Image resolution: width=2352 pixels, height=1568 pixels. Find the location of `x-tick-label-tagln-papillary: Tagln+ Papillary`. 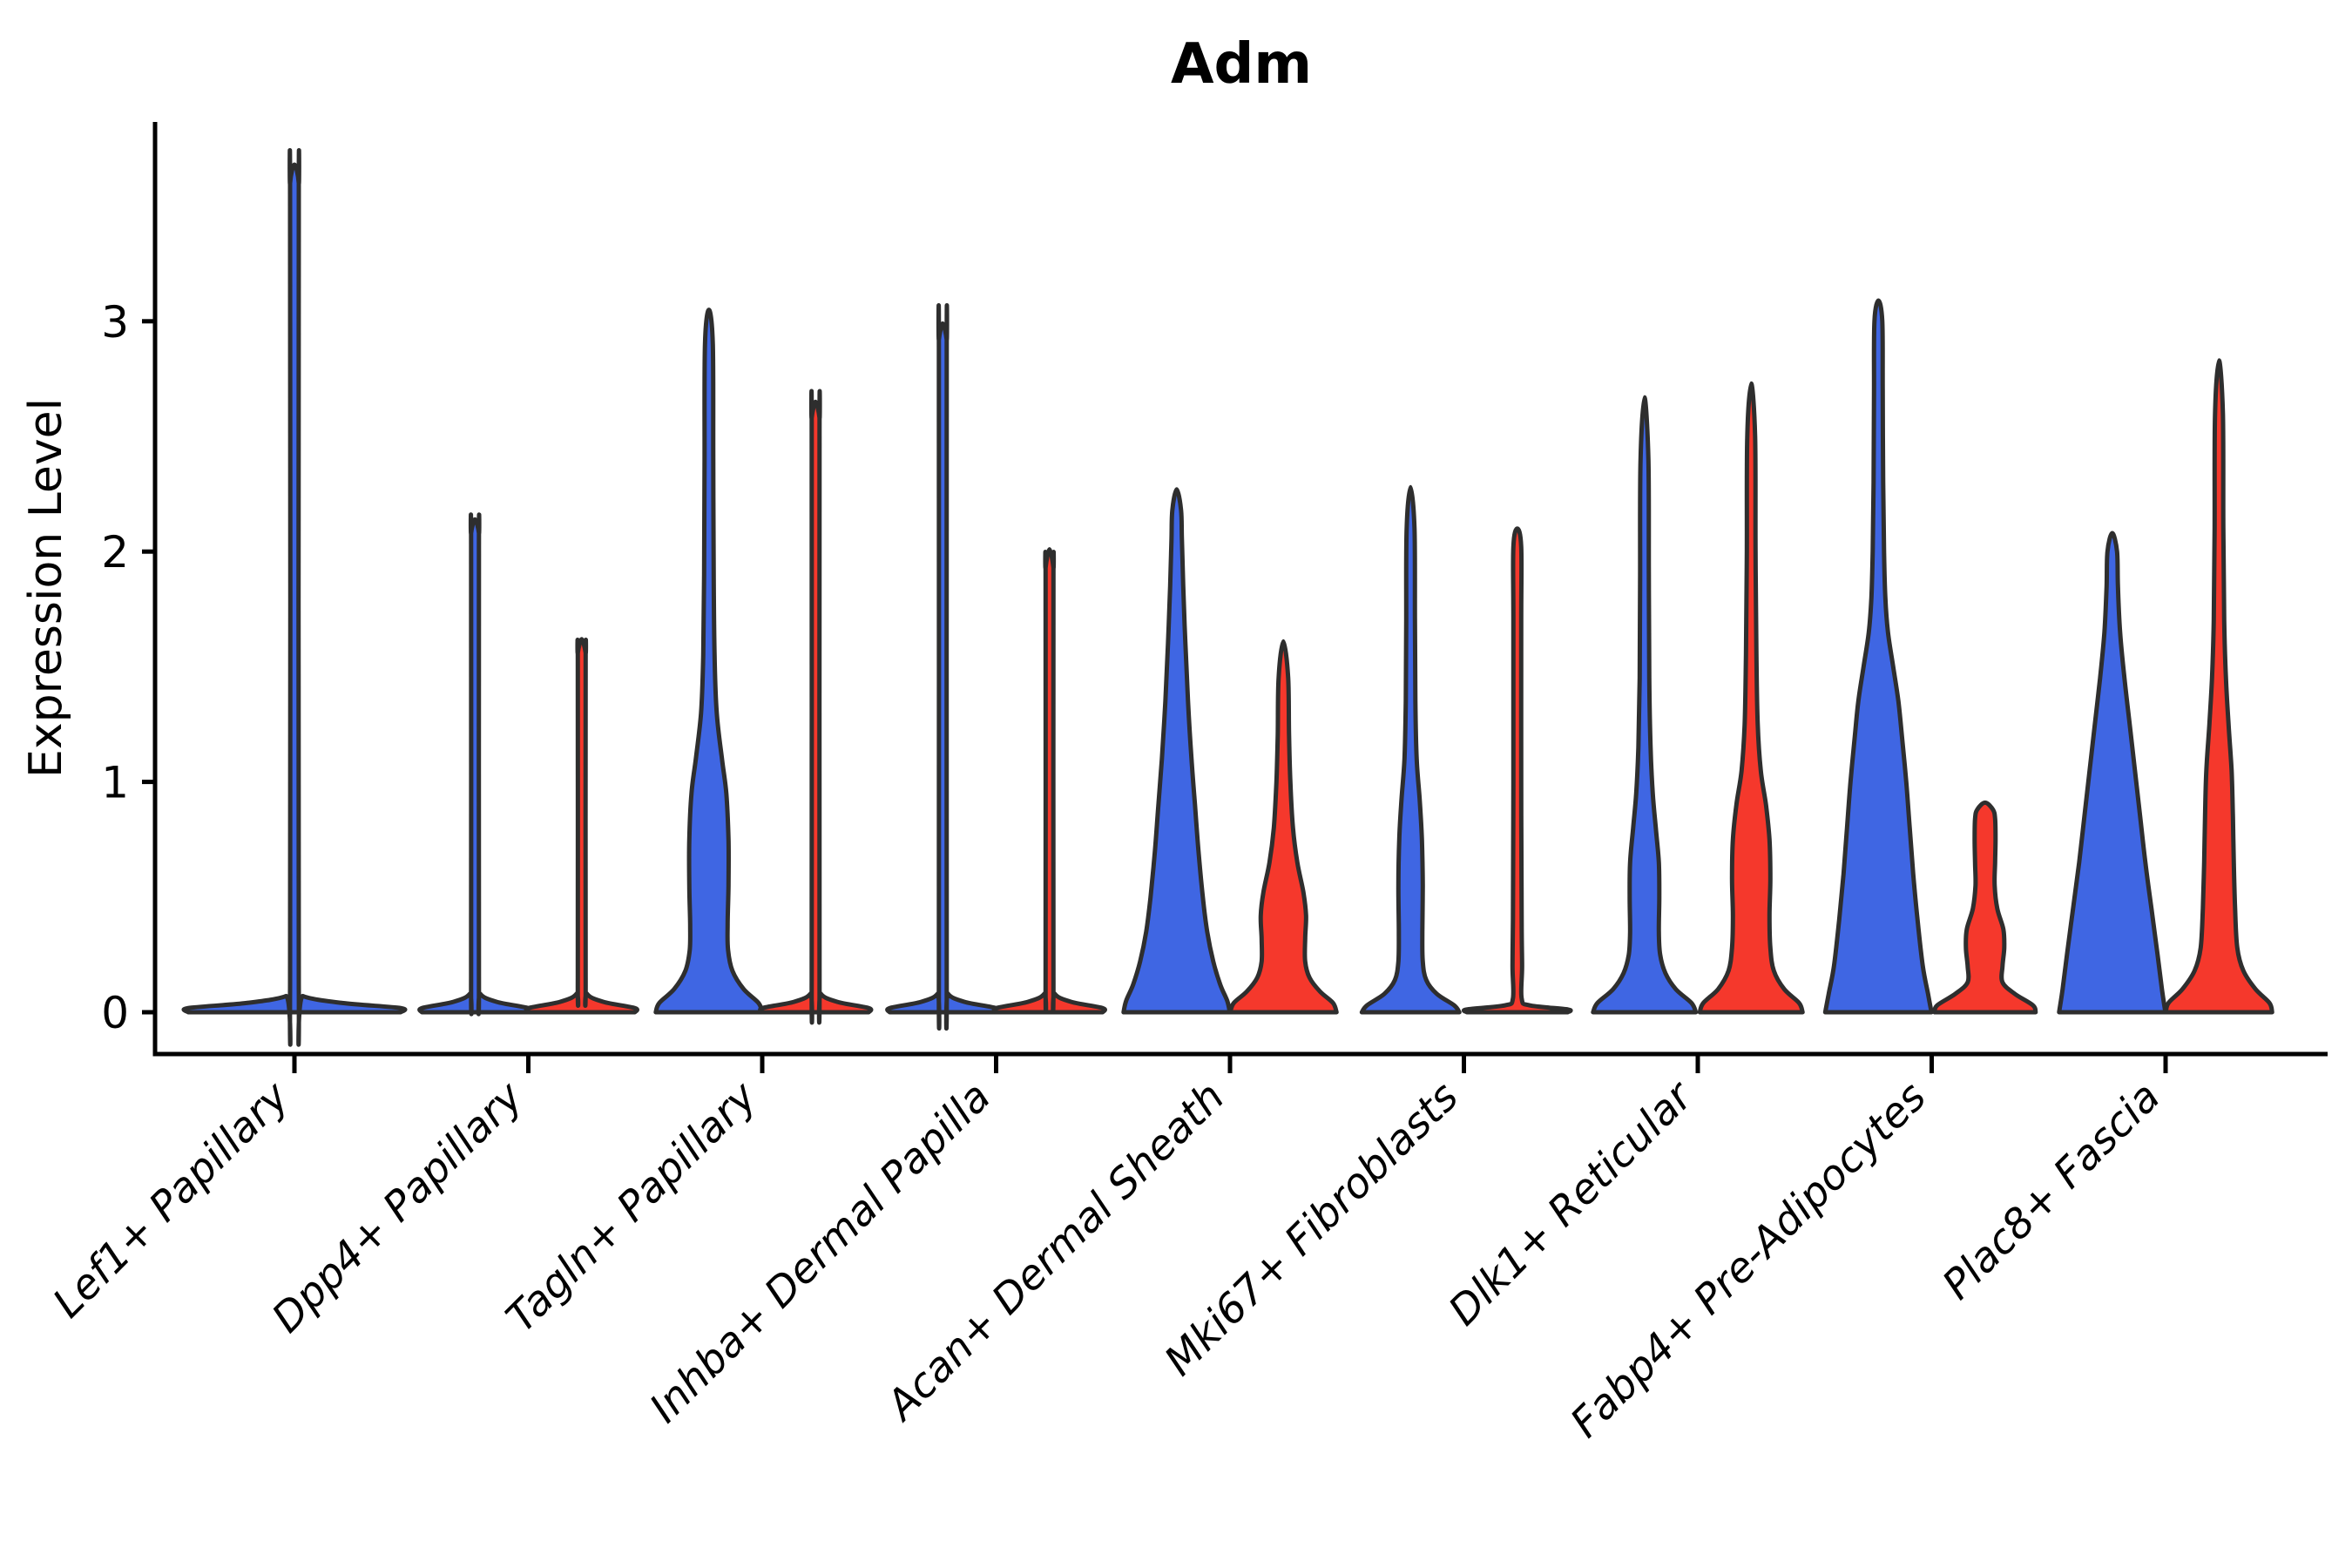

x-tick-label-tagln-papillary: Tagln+ Papillary is located at coordinates (632, 1207).